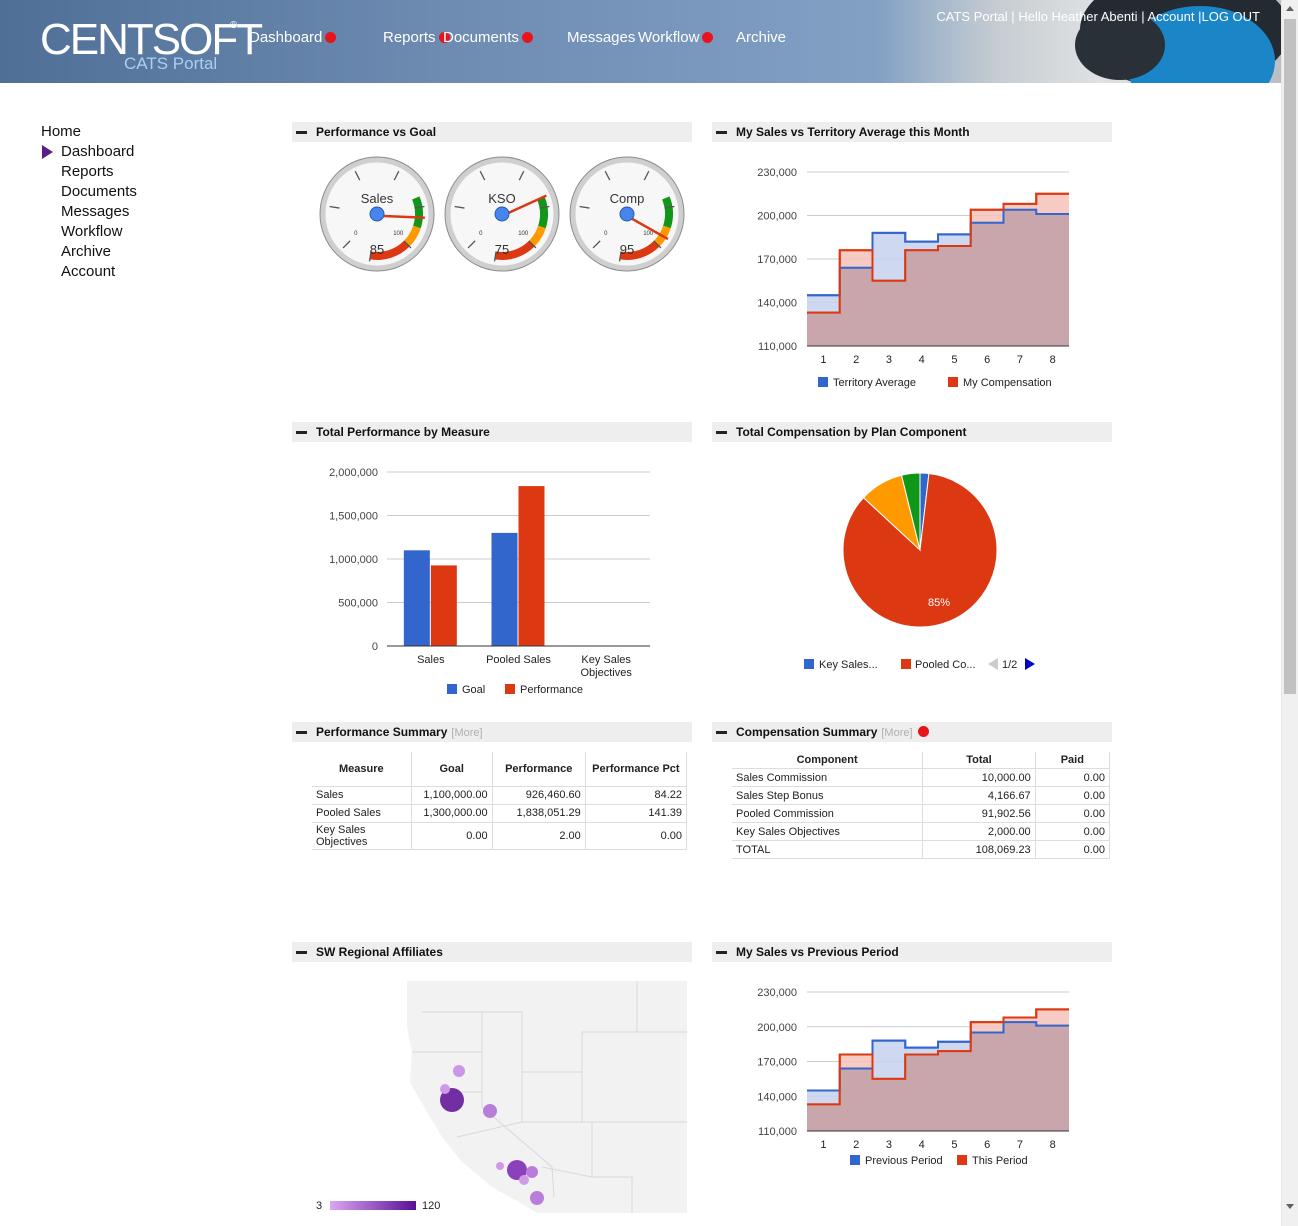 Image resolution: width=1298 pixels, height=1226 pixels. I want to click on x-tick-label: 1, so click(823, 360).